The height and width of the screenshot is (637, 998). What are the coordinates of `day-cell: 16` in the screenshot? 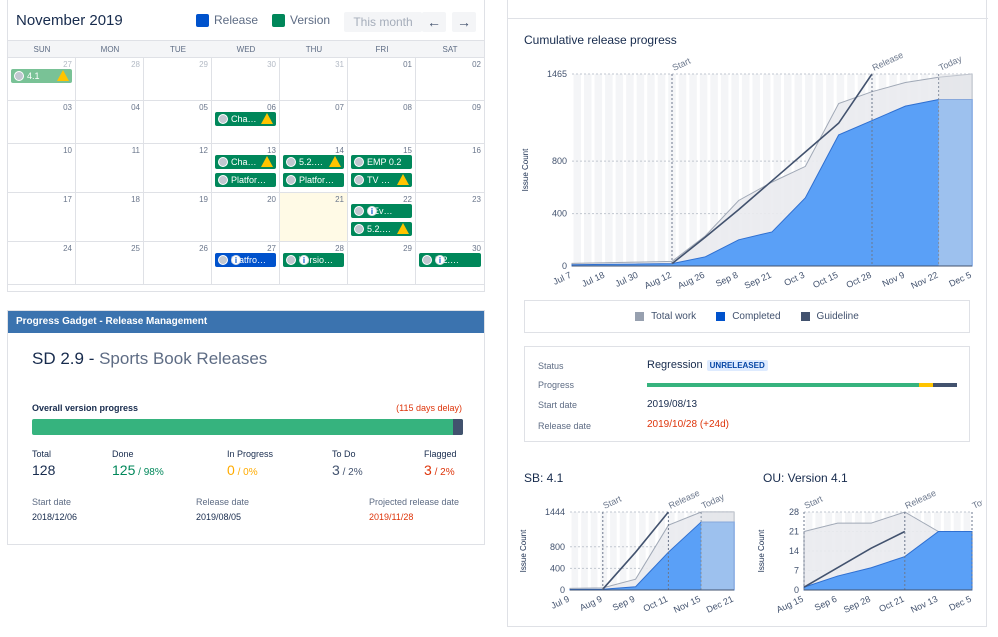 It's located at (450, 168).